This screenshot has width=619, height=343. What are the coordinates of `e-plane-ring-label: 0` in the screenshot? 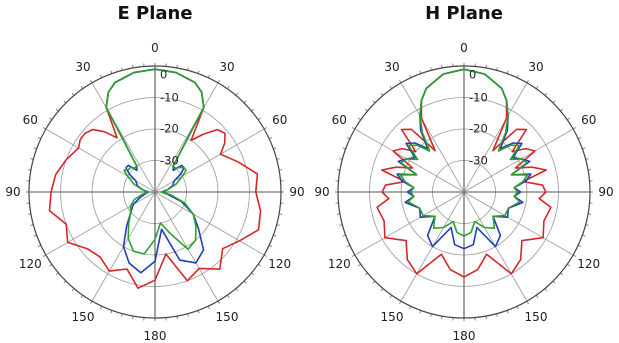 It's located at (163, 75).